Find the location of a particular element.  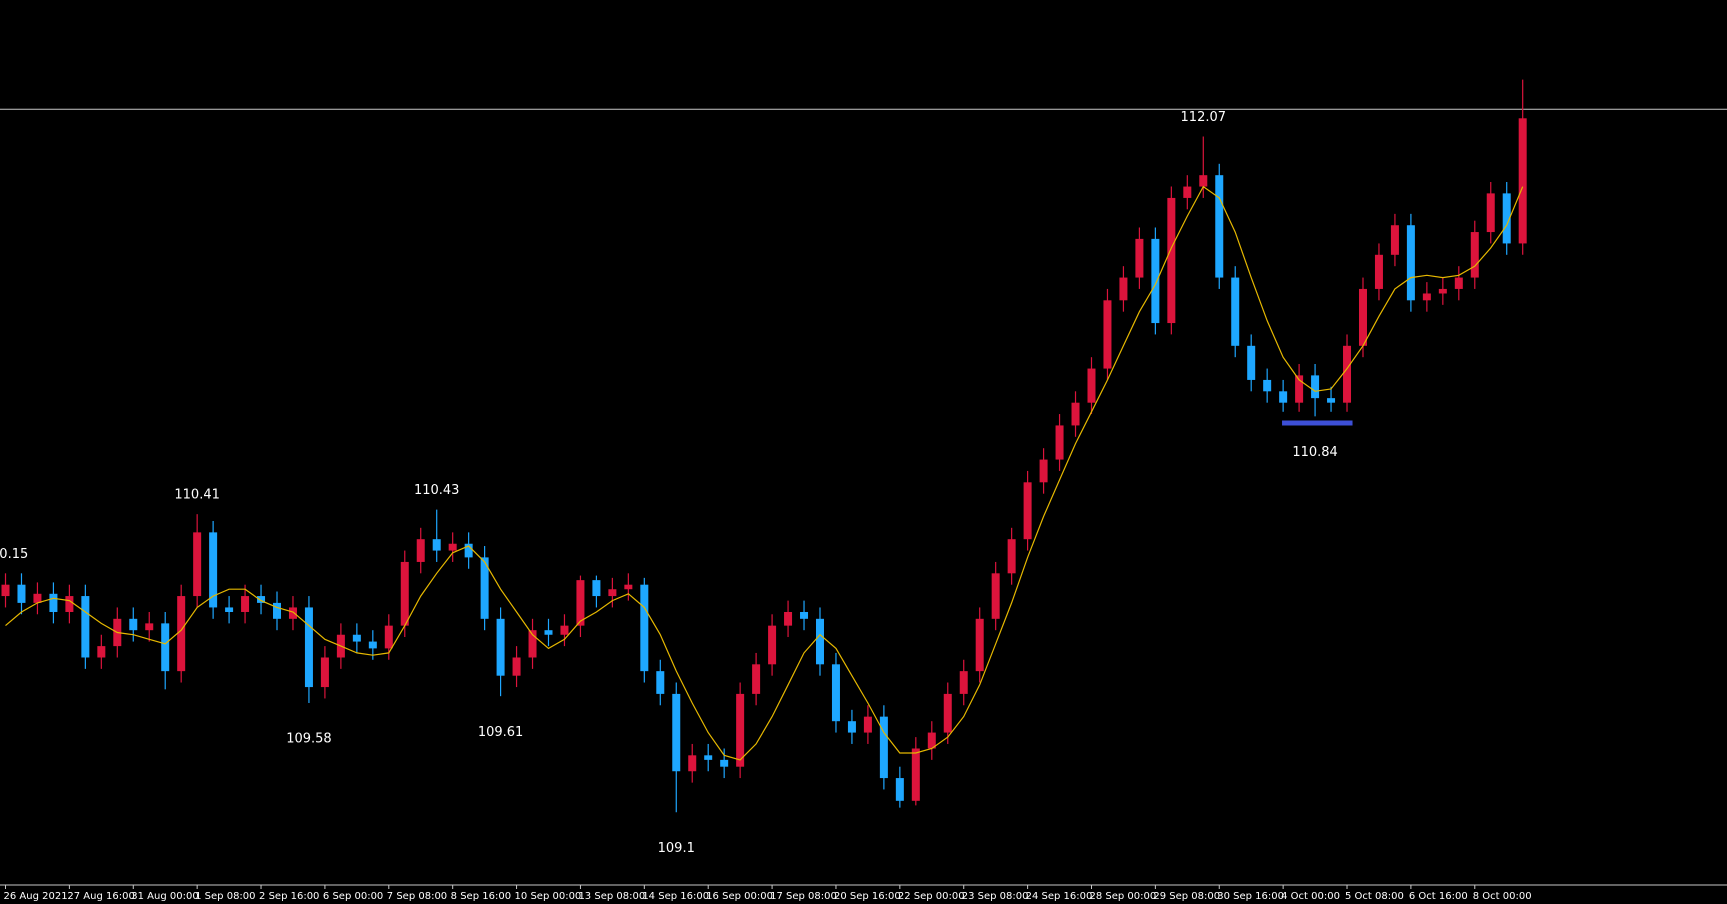

price-annotation: 109.61 is located at coordinates (501, 732).